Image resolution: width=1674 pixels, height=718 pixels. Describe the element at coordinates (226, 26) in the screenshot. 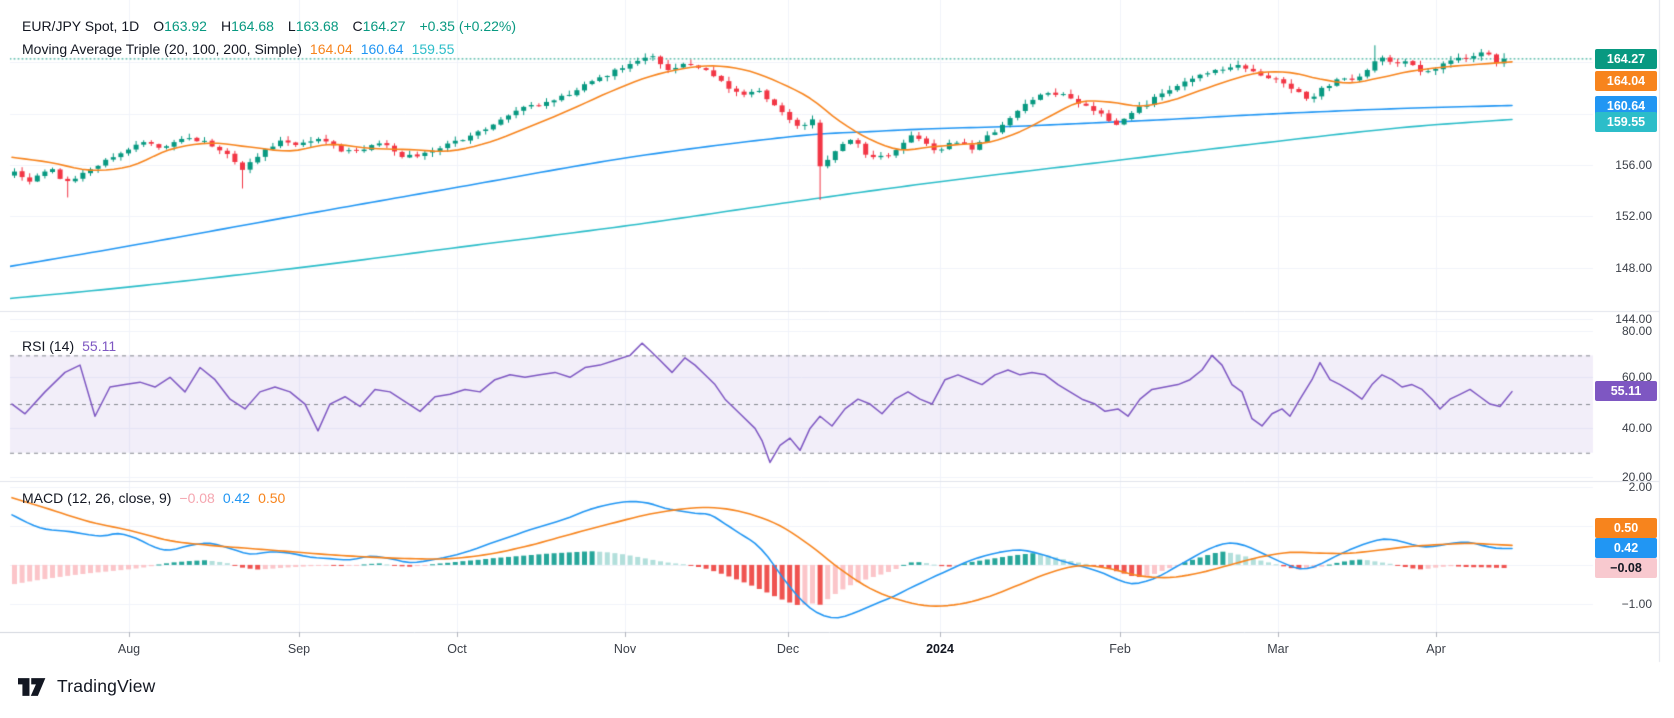

I see `ohlc-high-label: H` at that location.